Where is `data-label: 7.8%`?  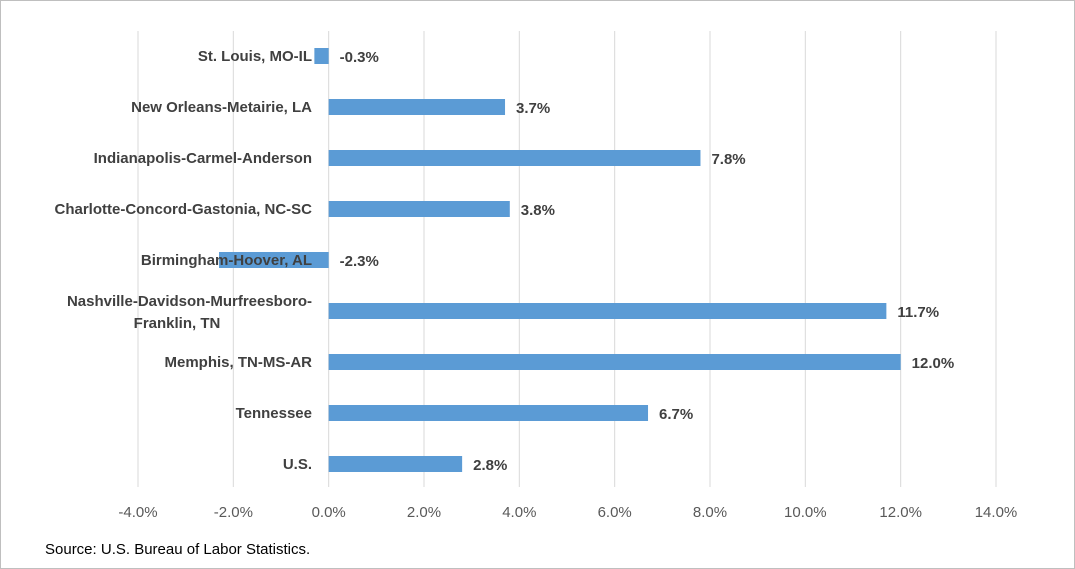
data-label: 7.8% is located at coordinates (728, 159).